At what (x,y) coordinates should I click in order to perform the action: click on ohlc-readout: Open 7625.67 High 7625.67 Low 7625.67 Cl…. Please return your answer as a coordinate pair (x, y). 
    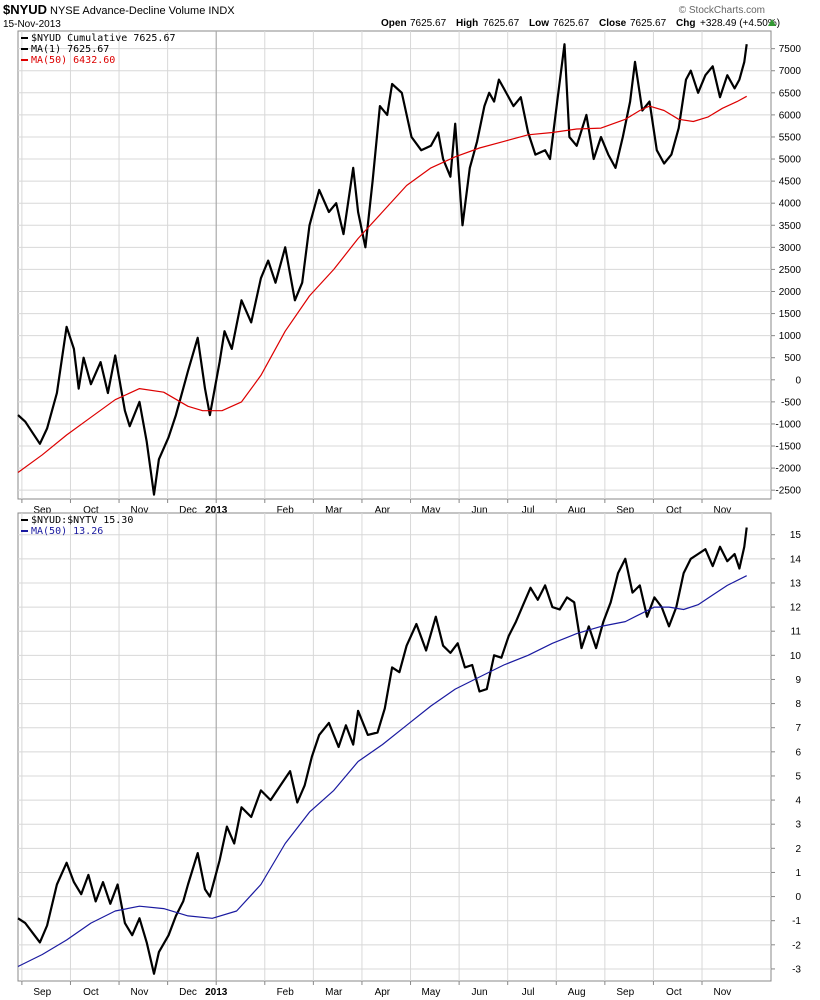
    Looking at the image, I should click on (580, 23).